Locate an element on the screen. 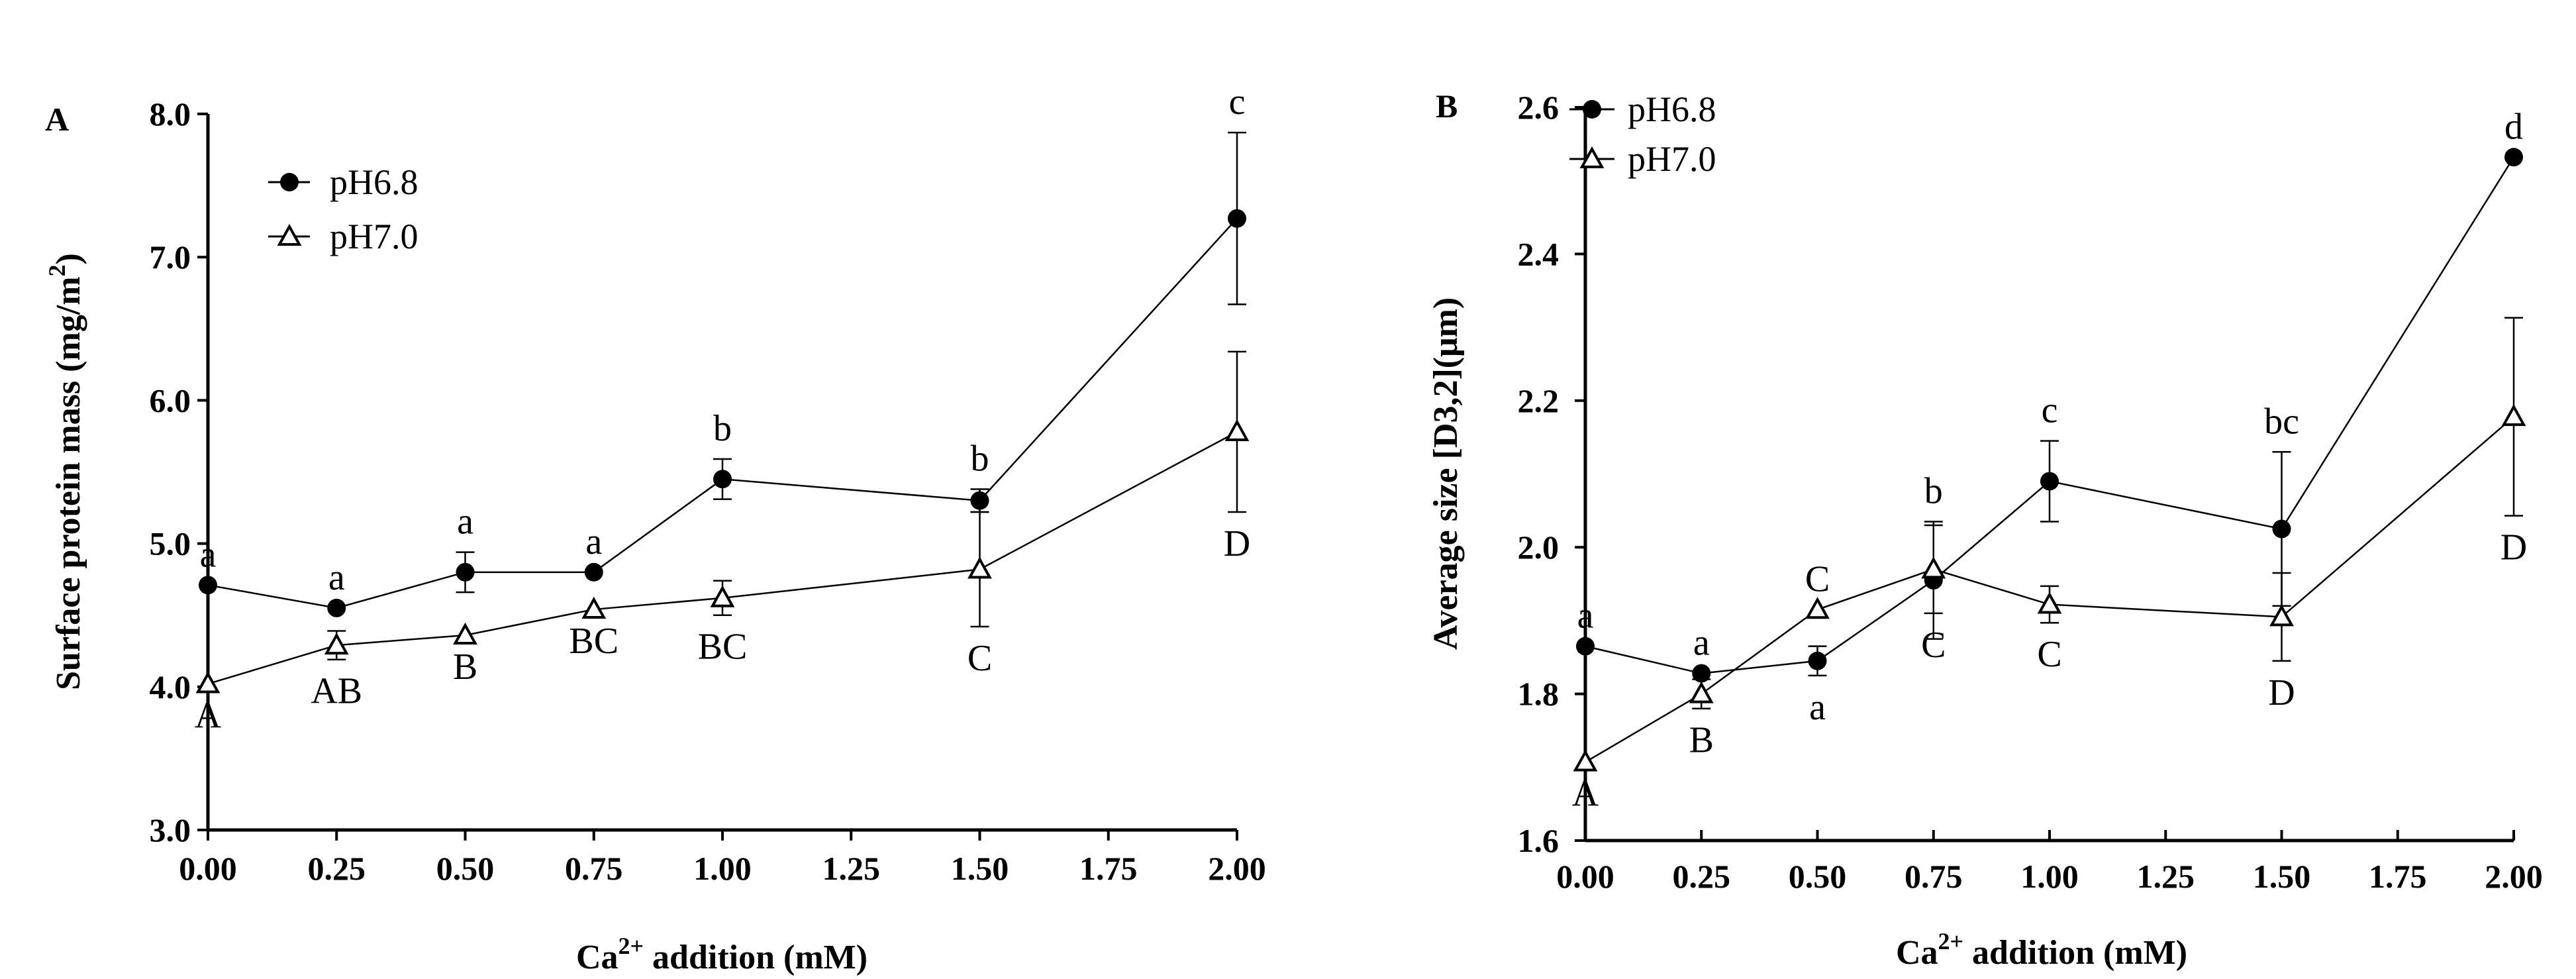 Image resolution: width=2576 pixels, height=979 pixels. x-tick-label: 0.50 is located at coordinates (1818, 876).